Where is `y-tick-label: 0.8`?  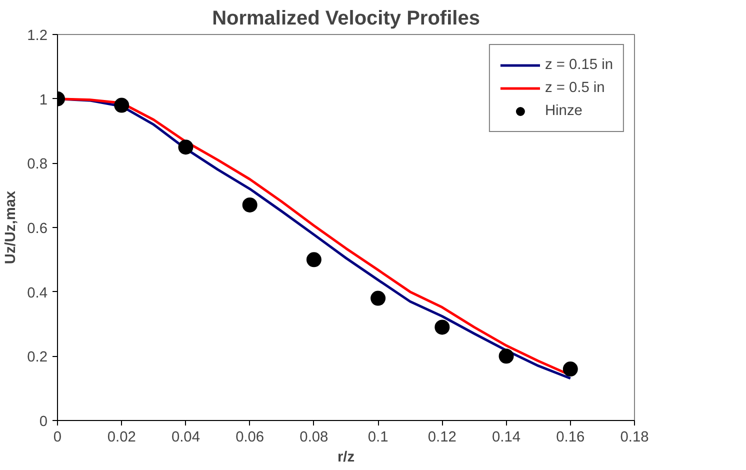 y-tick-label: 0.8 is located at coordinates (37, 164).